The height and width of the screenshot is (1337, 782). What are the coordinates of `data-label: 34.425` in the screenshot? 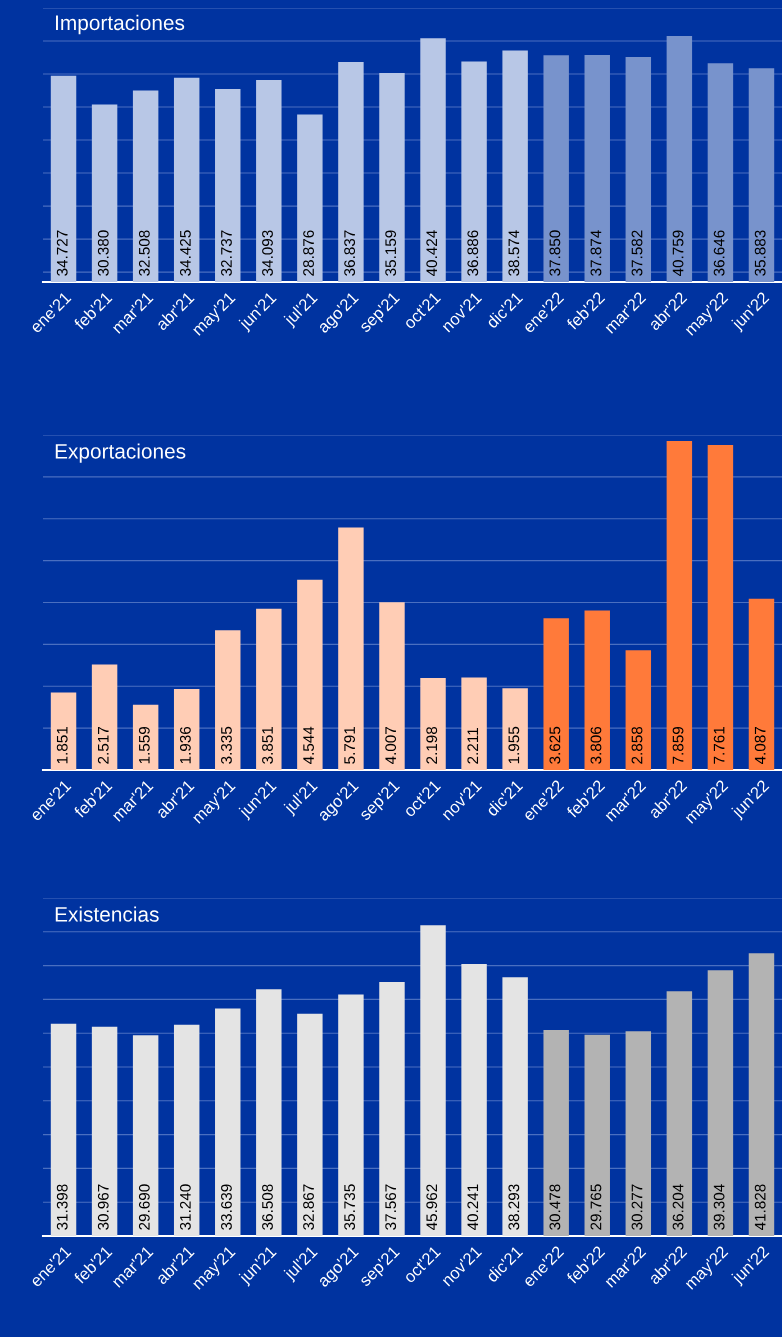 It's located at (185, 253).